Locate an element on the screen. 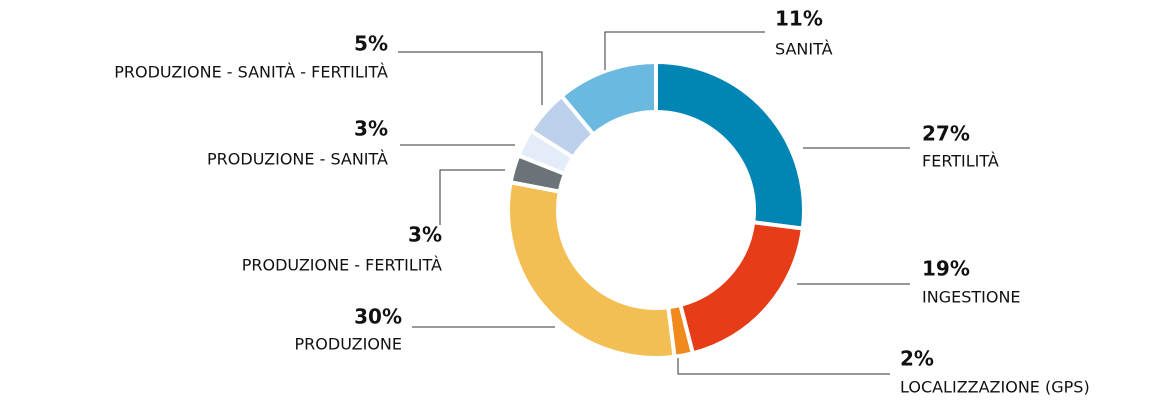 The height and width of the screenshot is (401, 1173). category-label: INGESTIONE is located at coordinates (971, 297).